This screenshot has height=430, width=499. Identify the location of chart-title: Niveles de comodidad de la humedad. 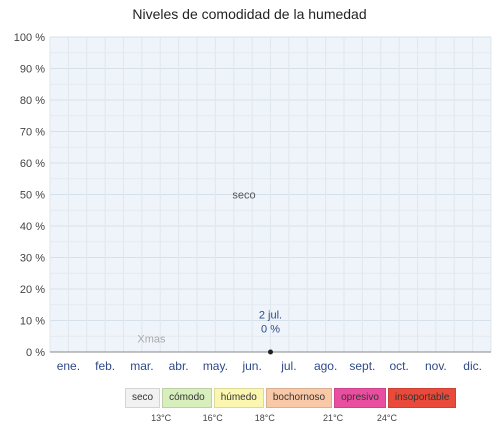
(249, 14).